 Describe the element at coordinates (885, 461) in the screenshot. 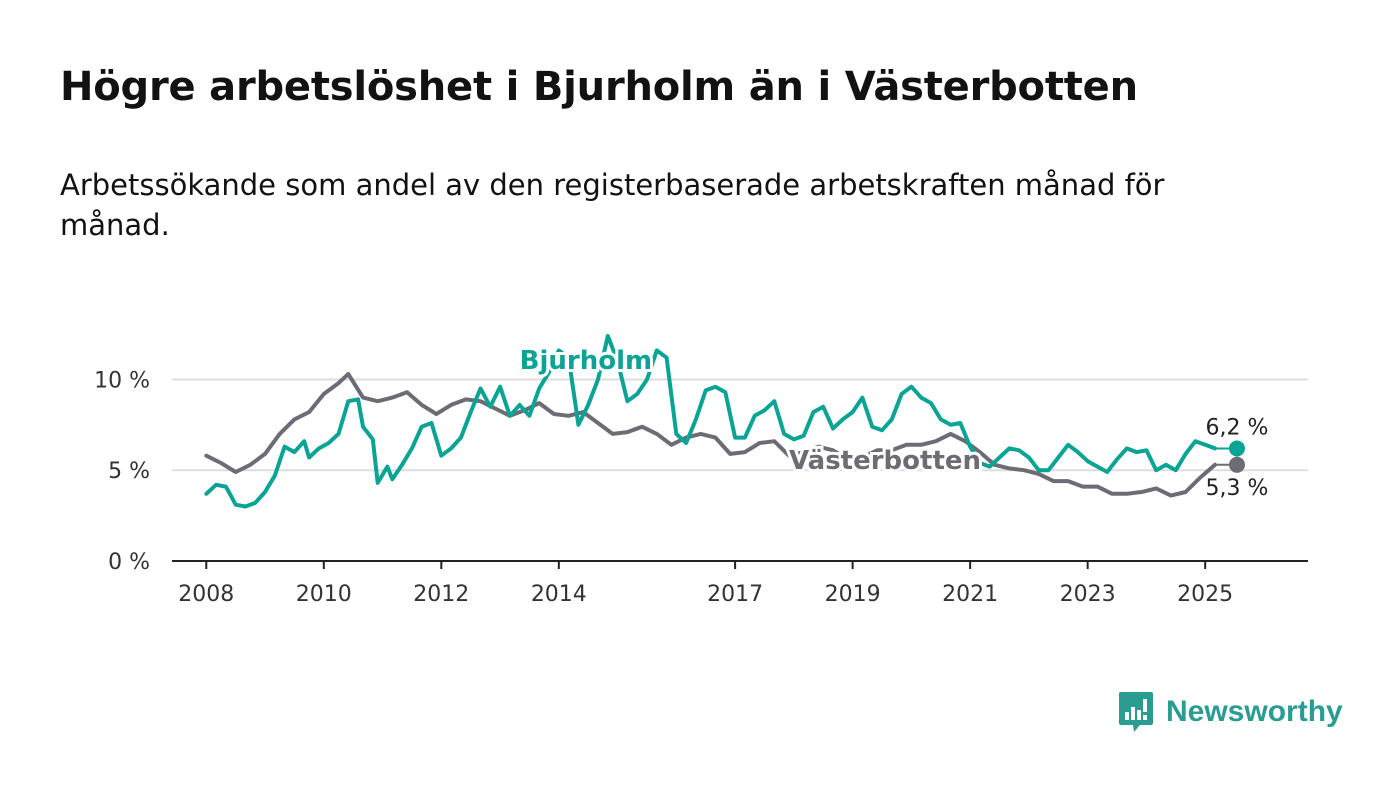

I see `vasterbotten-series-label: Västerbotten` at that location.